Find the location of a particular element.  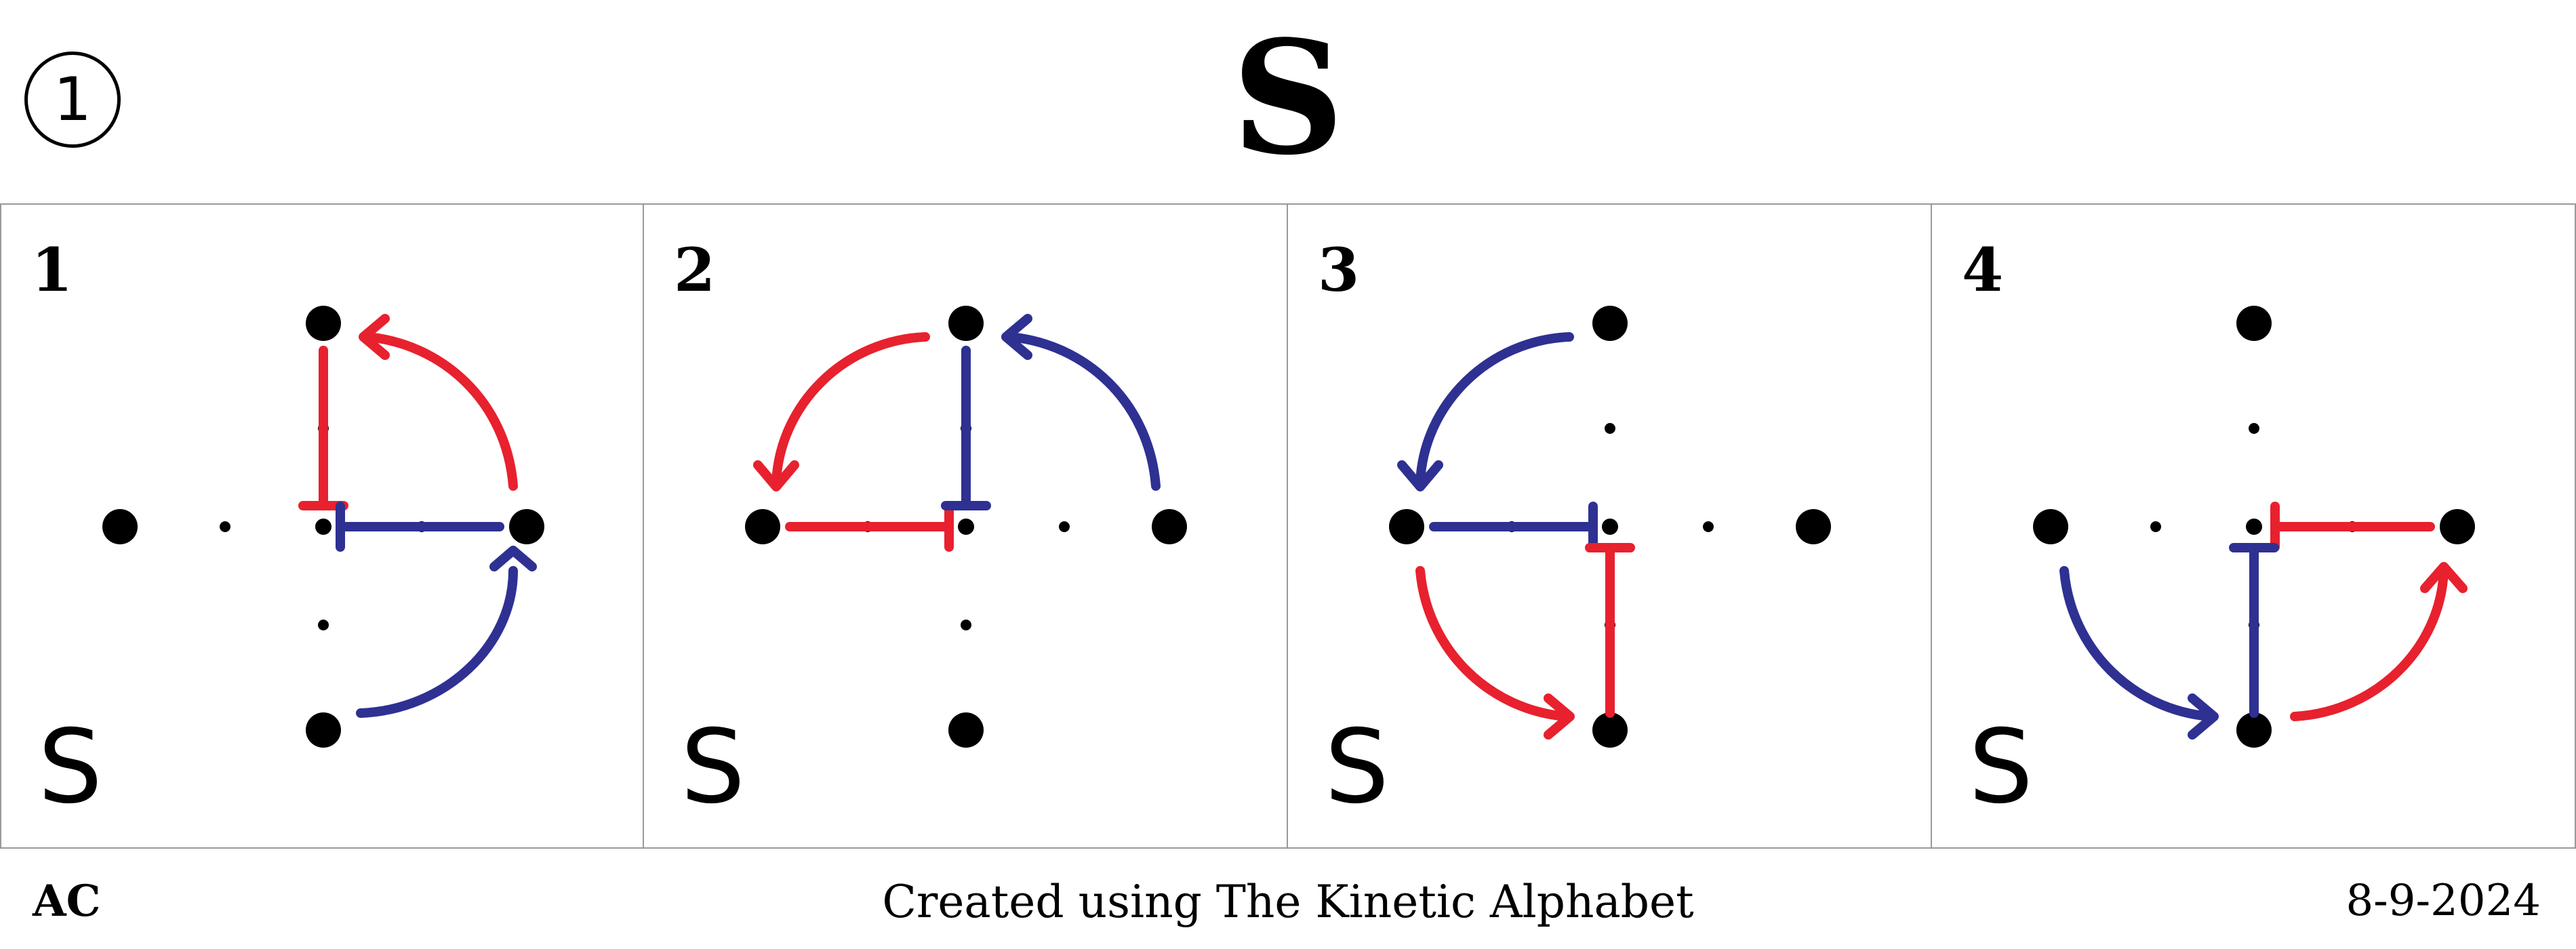

panel-2-diagram is located at coordinates (966, 527).